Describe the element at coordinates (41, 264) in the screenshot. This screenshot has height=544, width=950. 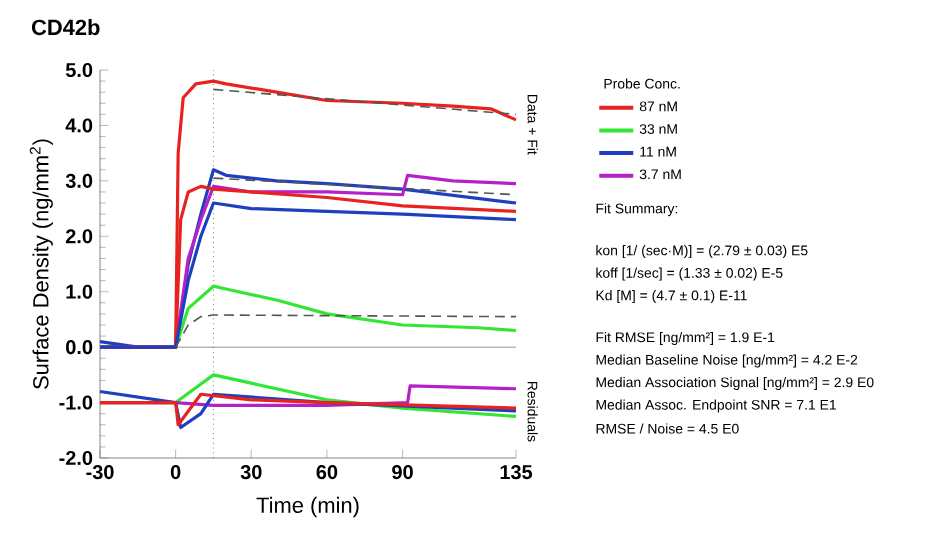
I see `y-axis-title: Surface Density (ng/mm$^{2}$)` at that location.